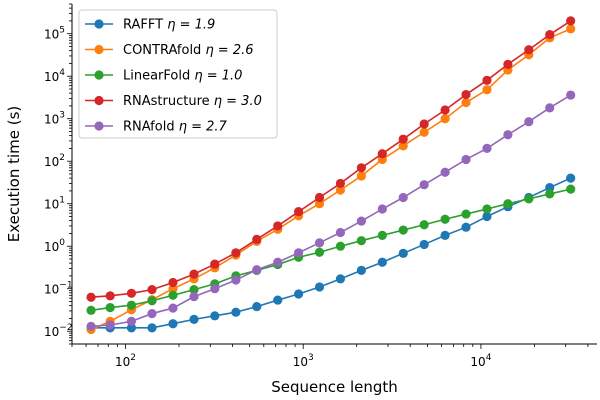 The image size is (600, 400). What do you see at coordinates (58, 331) in the screenshot?
I see `y-tick-label: 10⁻²` at bounding box center [58, 331].